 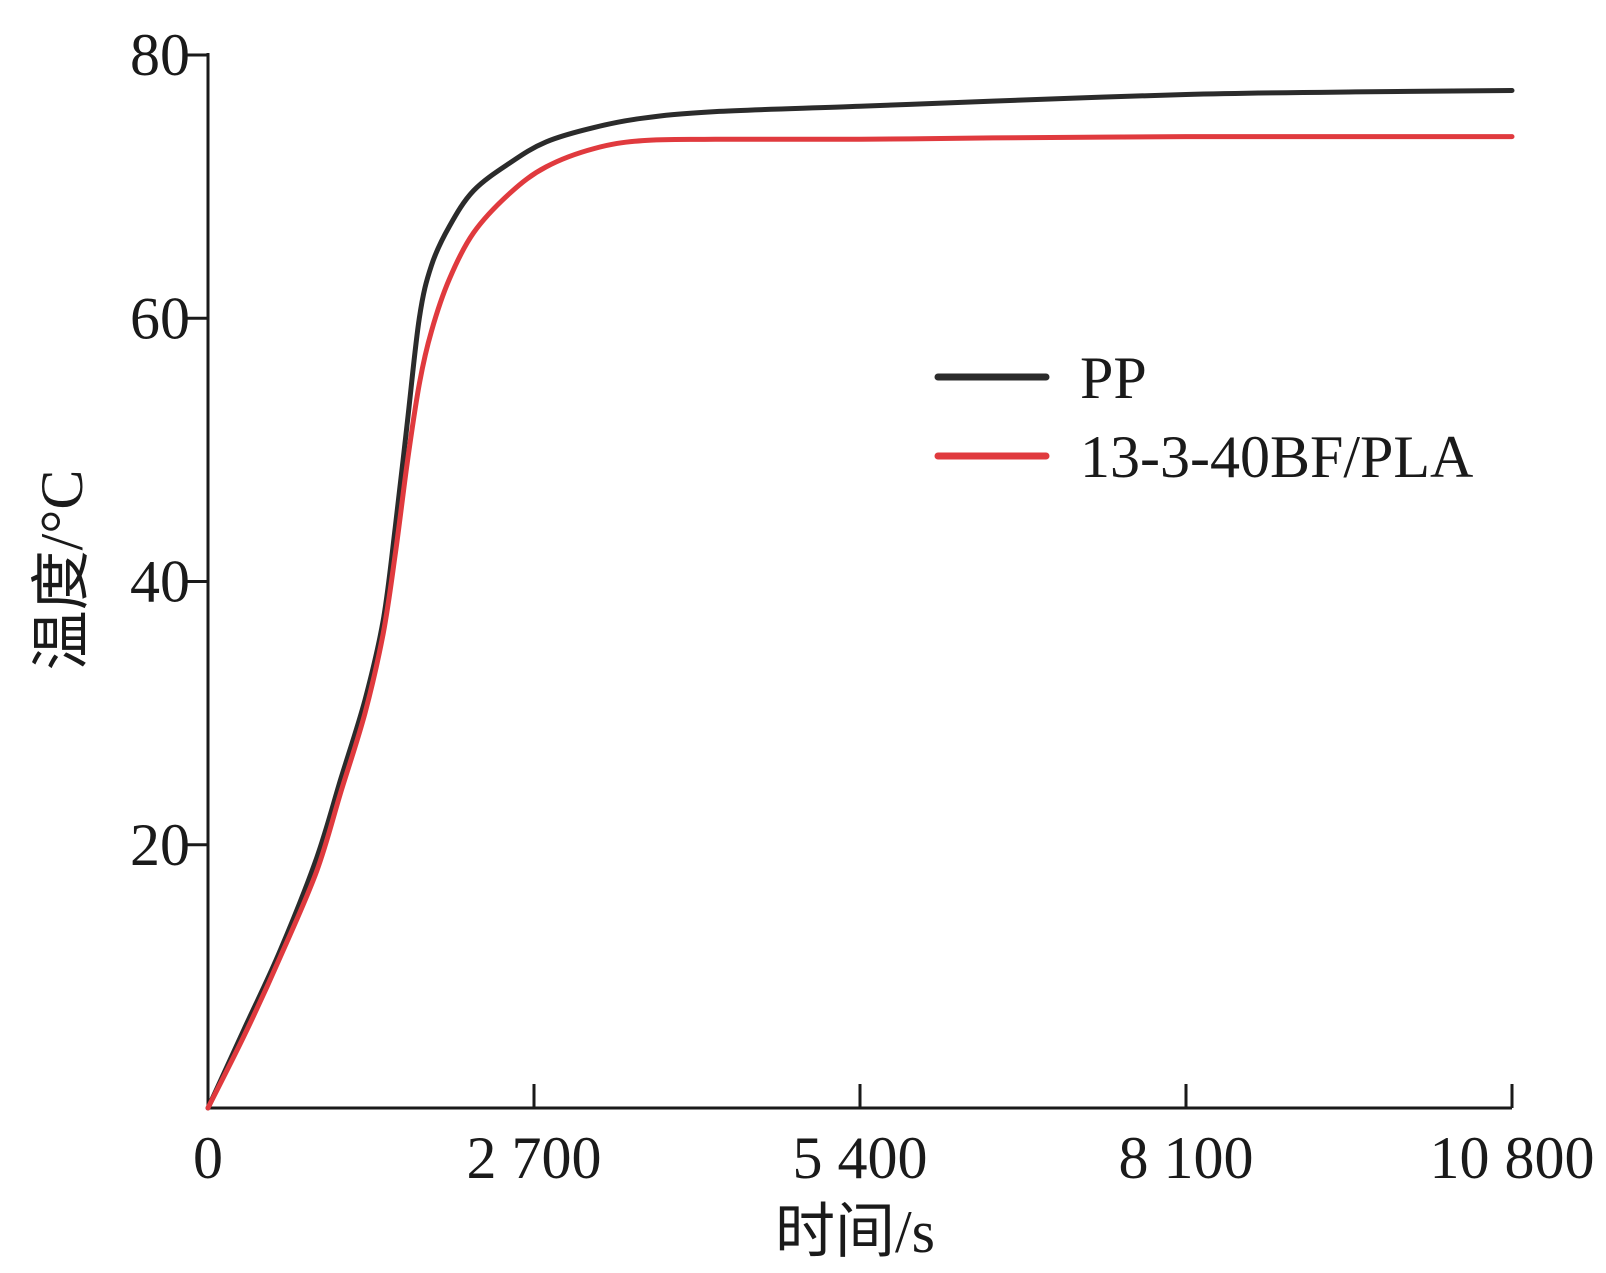 I want to click on y-tick-label: 80, so click(x=160, y=55).